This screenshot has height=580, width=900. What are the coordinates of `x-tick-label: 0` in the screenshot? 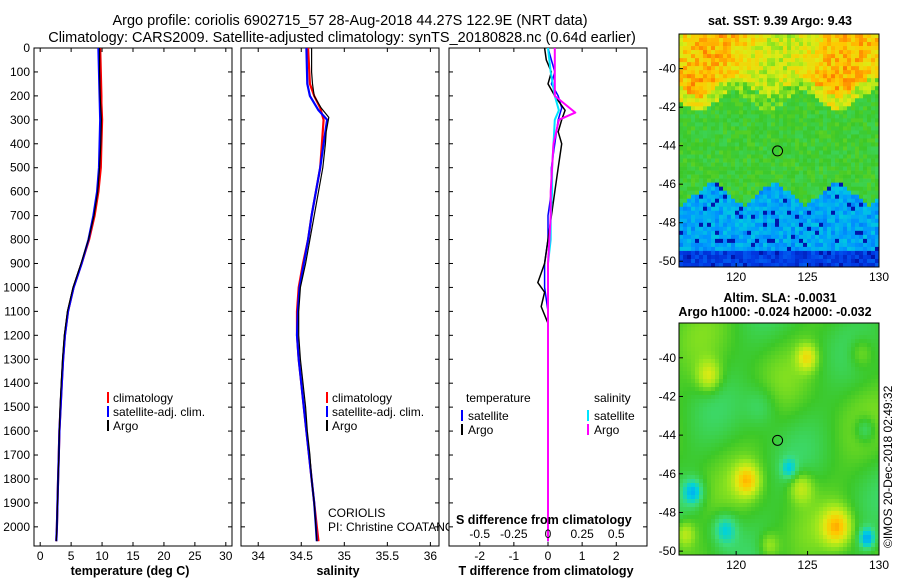 It's located at (548, 556).